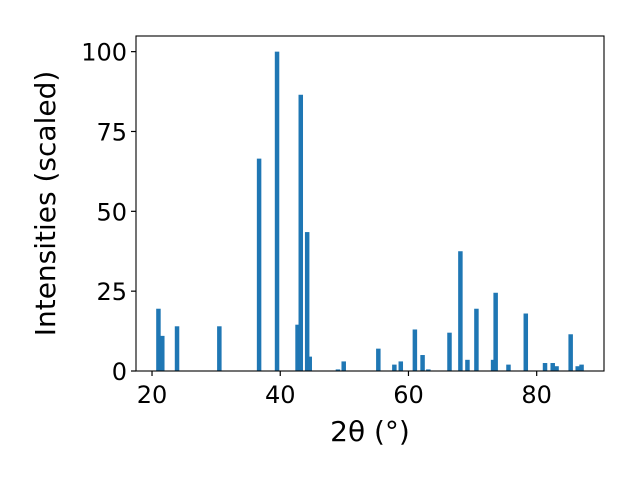 Image resolution: width=640 pixels, height=480 pixels. I want to click on x-tick-label: 80, so click(536, 395).